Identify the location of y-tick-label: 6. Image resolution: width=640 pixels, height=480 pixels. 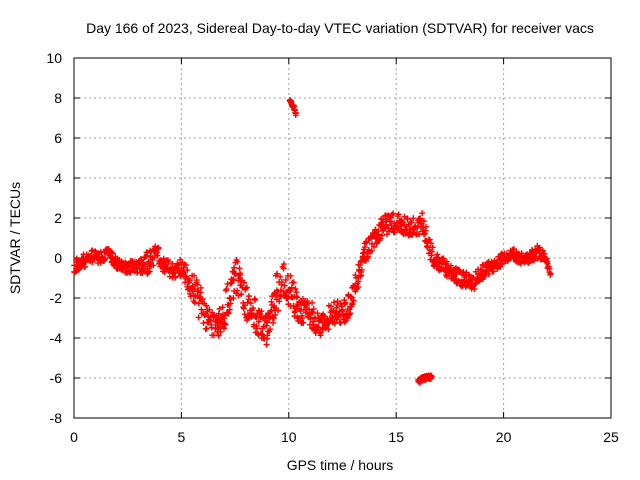
(58, 138).